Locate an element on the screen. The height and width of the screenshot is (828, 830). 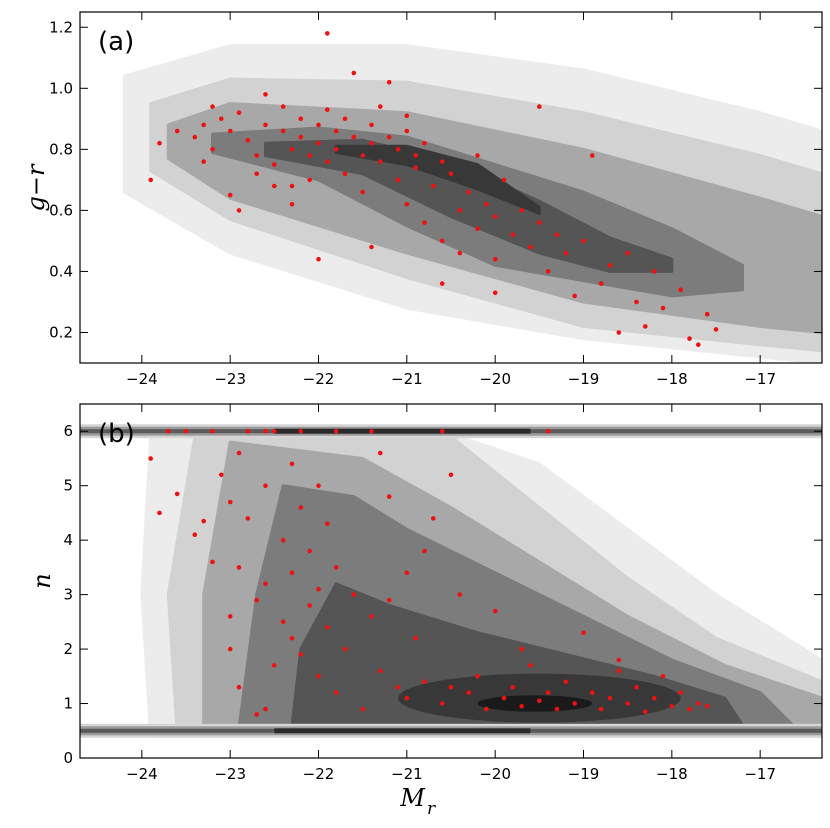
y-tick-label: 6 is located at coordinates (68, 431).